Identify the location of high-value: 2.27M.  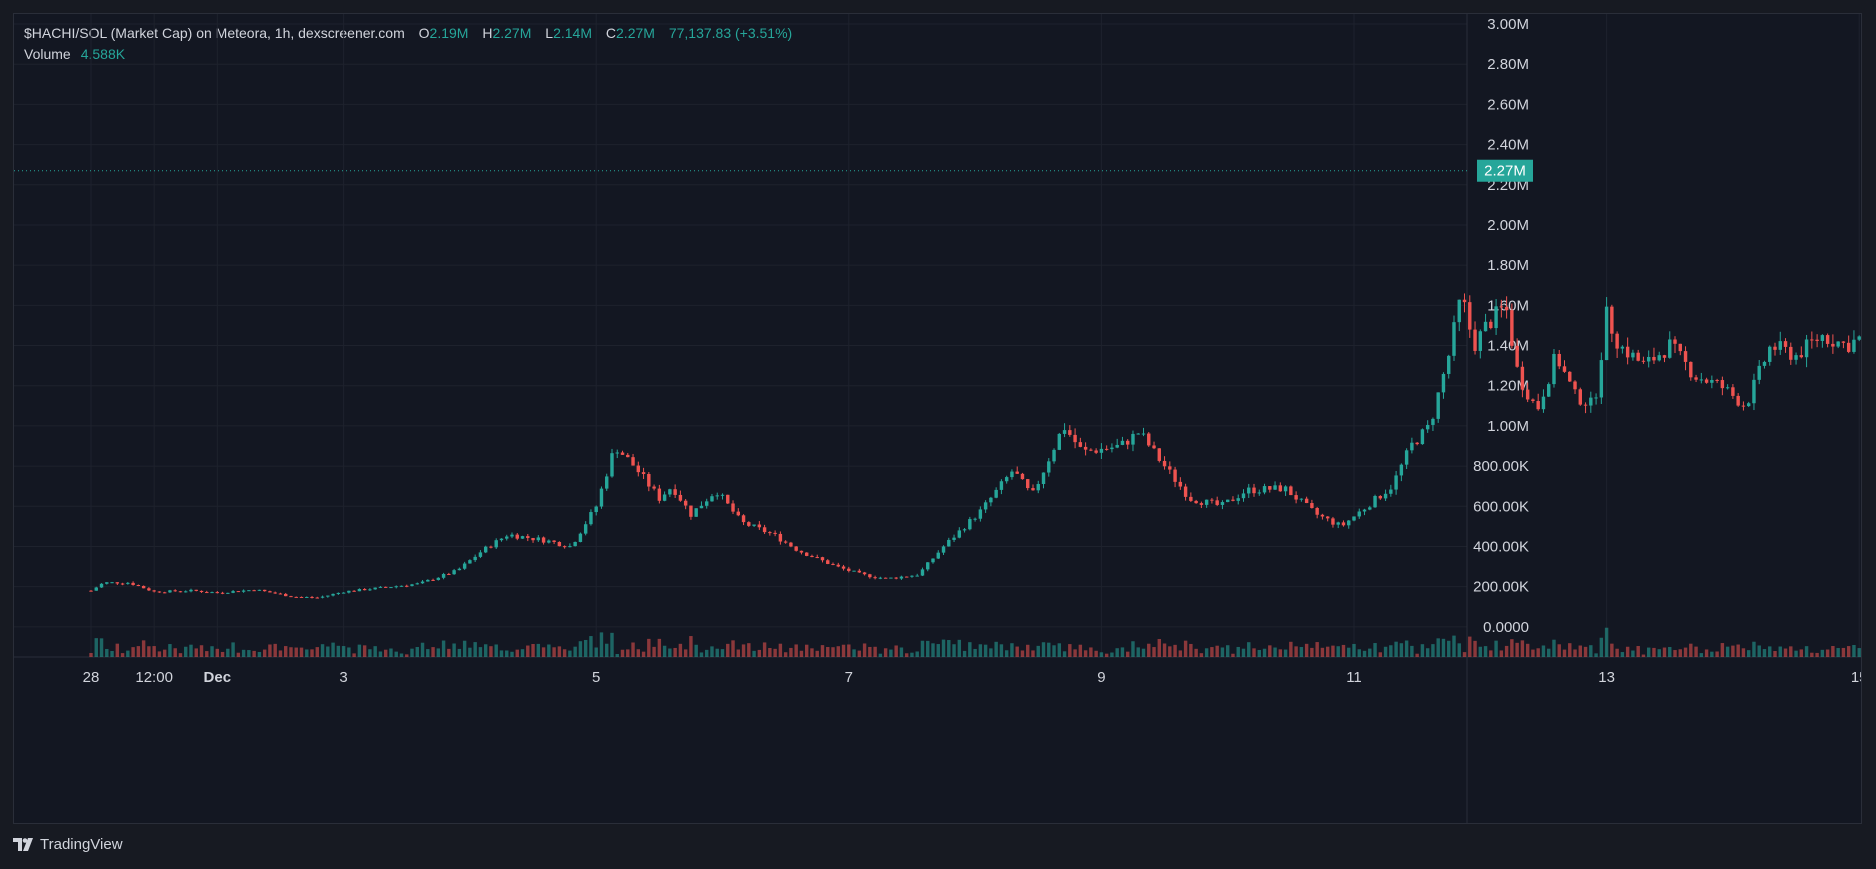
(512, 33).